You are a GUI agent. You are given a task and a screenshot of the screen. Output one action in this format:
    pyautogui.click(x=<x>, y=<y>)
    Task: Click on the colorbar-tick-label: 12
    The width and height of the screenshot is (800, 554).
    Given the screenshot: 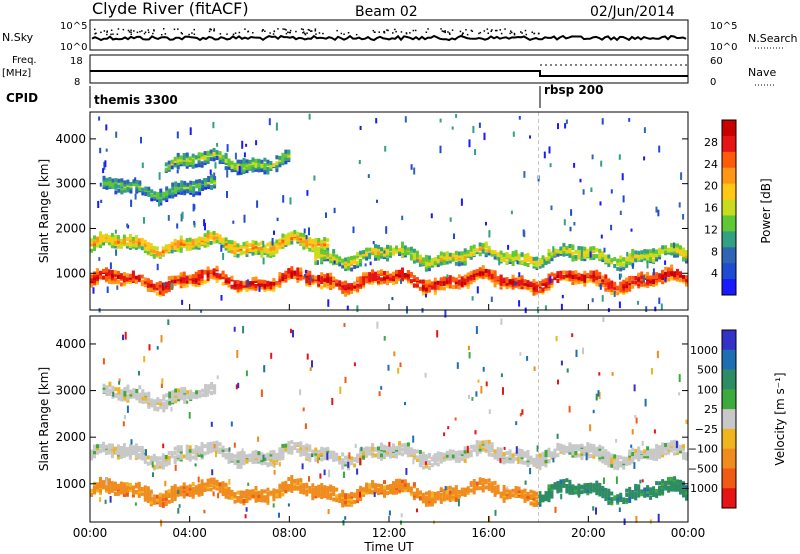 What is the action you would take?
    pyautogui.click(x=711, y=229)
    